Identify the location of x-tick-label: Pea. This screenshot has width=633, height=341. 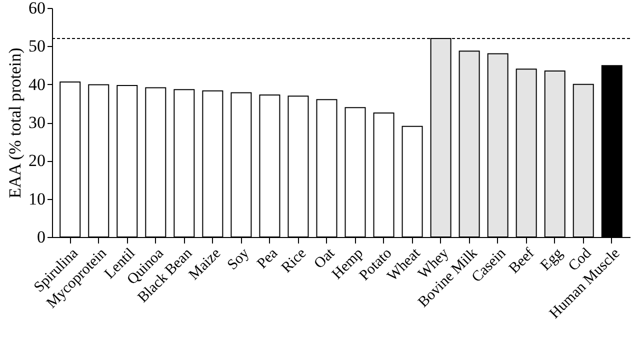
(268, 258).